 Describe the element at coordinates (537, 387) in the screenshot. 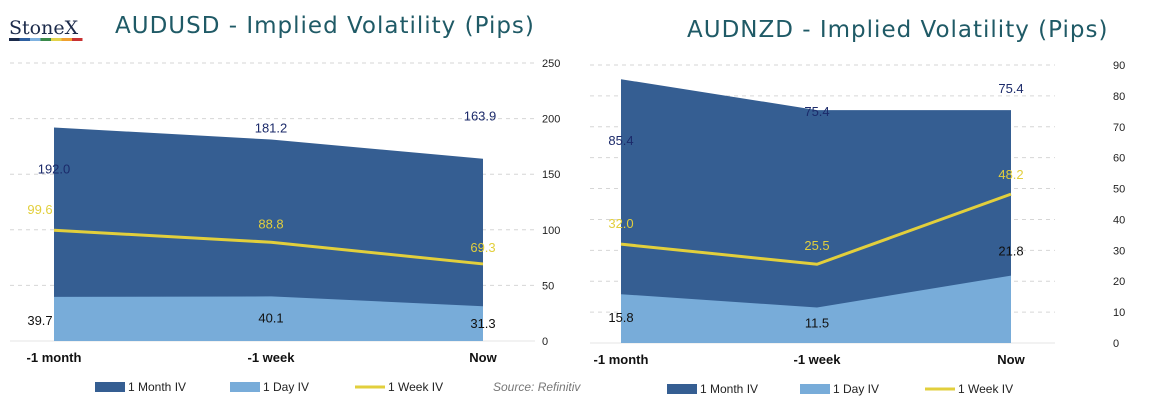

I see `source-note: Source: Refinitiv` at that location.